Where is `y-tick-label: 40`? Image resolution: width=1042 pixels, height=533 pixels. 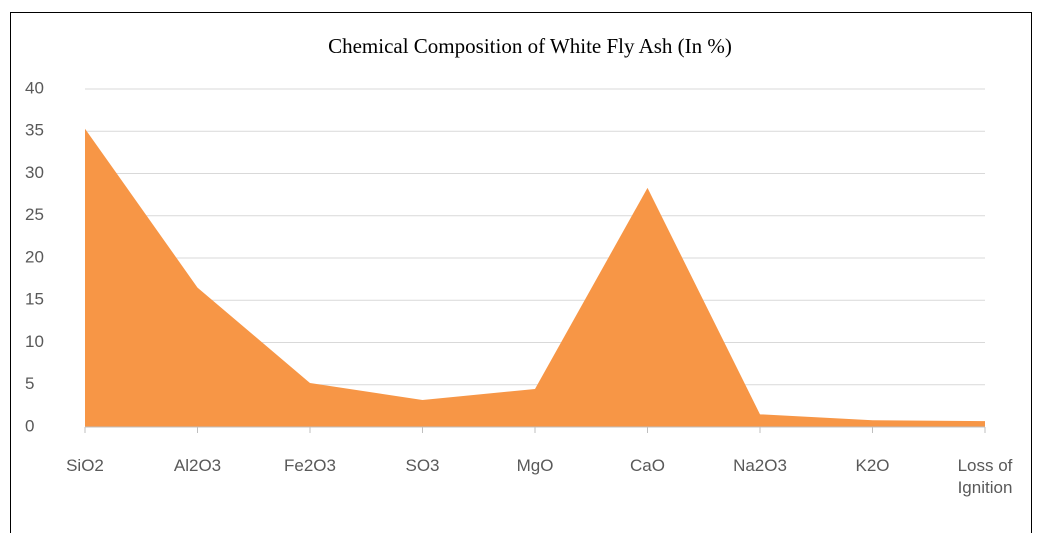 y-tick-label: 40 is located at coordinates (34, 87).